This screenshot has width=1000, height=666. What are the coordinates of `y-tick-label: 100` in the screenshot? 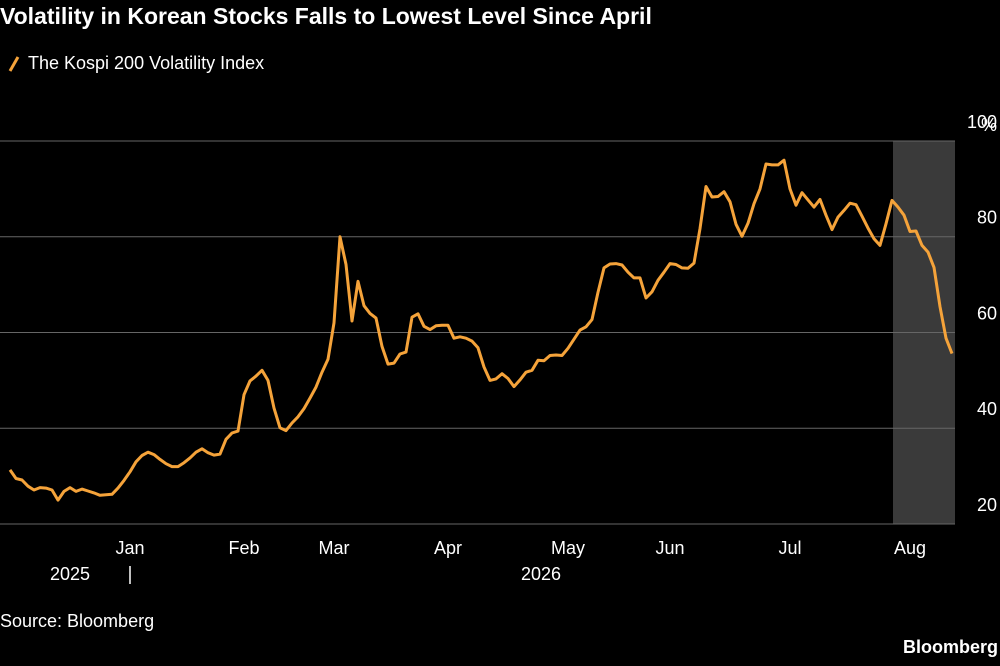 It's located at (982, 122).